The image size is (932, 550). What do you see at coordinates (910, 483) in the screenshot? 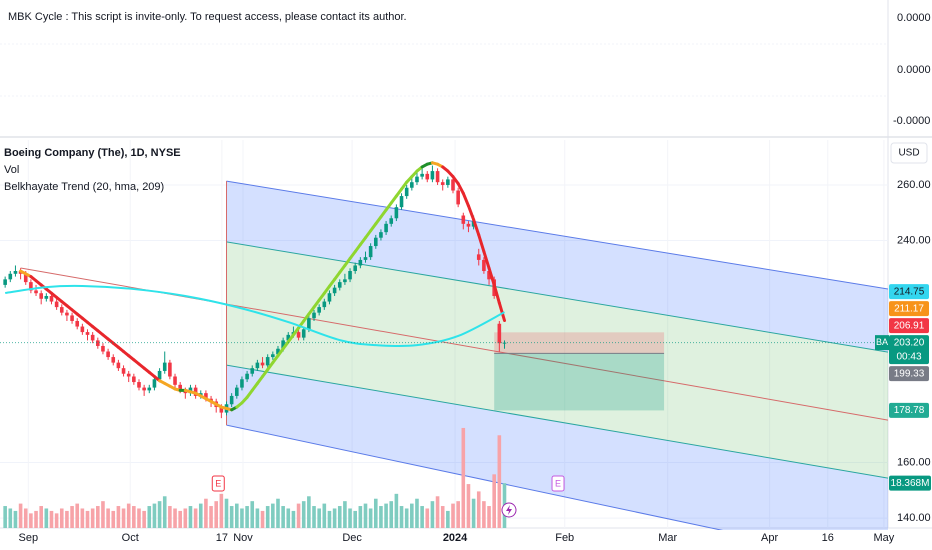
I see `volume-label-box` at bounding box center [910, 483].